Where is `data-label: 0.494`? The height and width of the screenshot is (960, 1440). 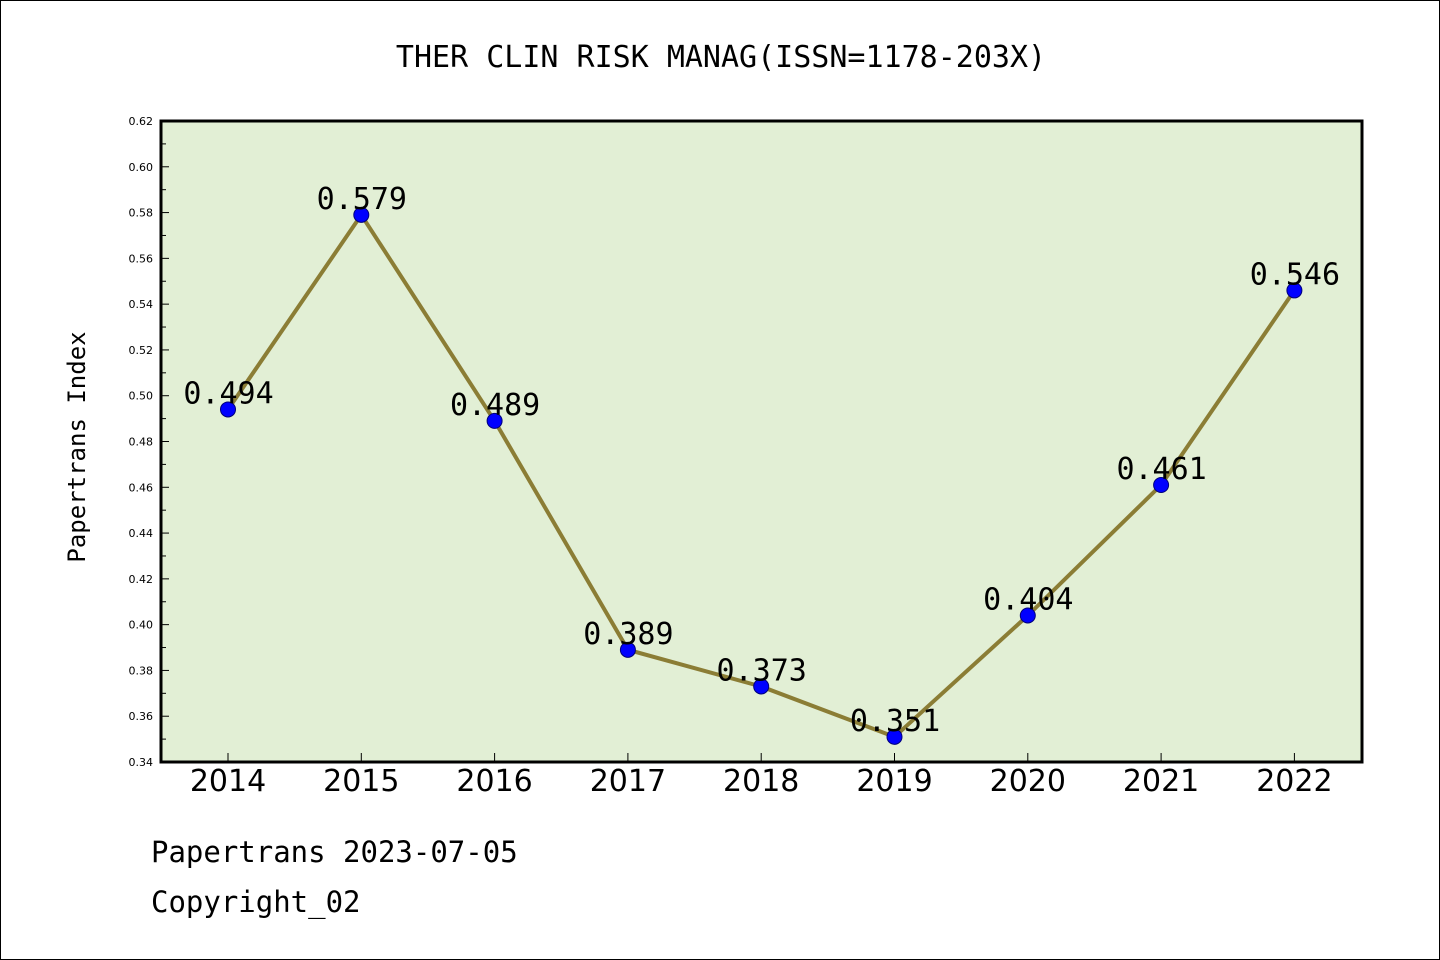
data-label: 0.494 is located at coordinates (228, 393).